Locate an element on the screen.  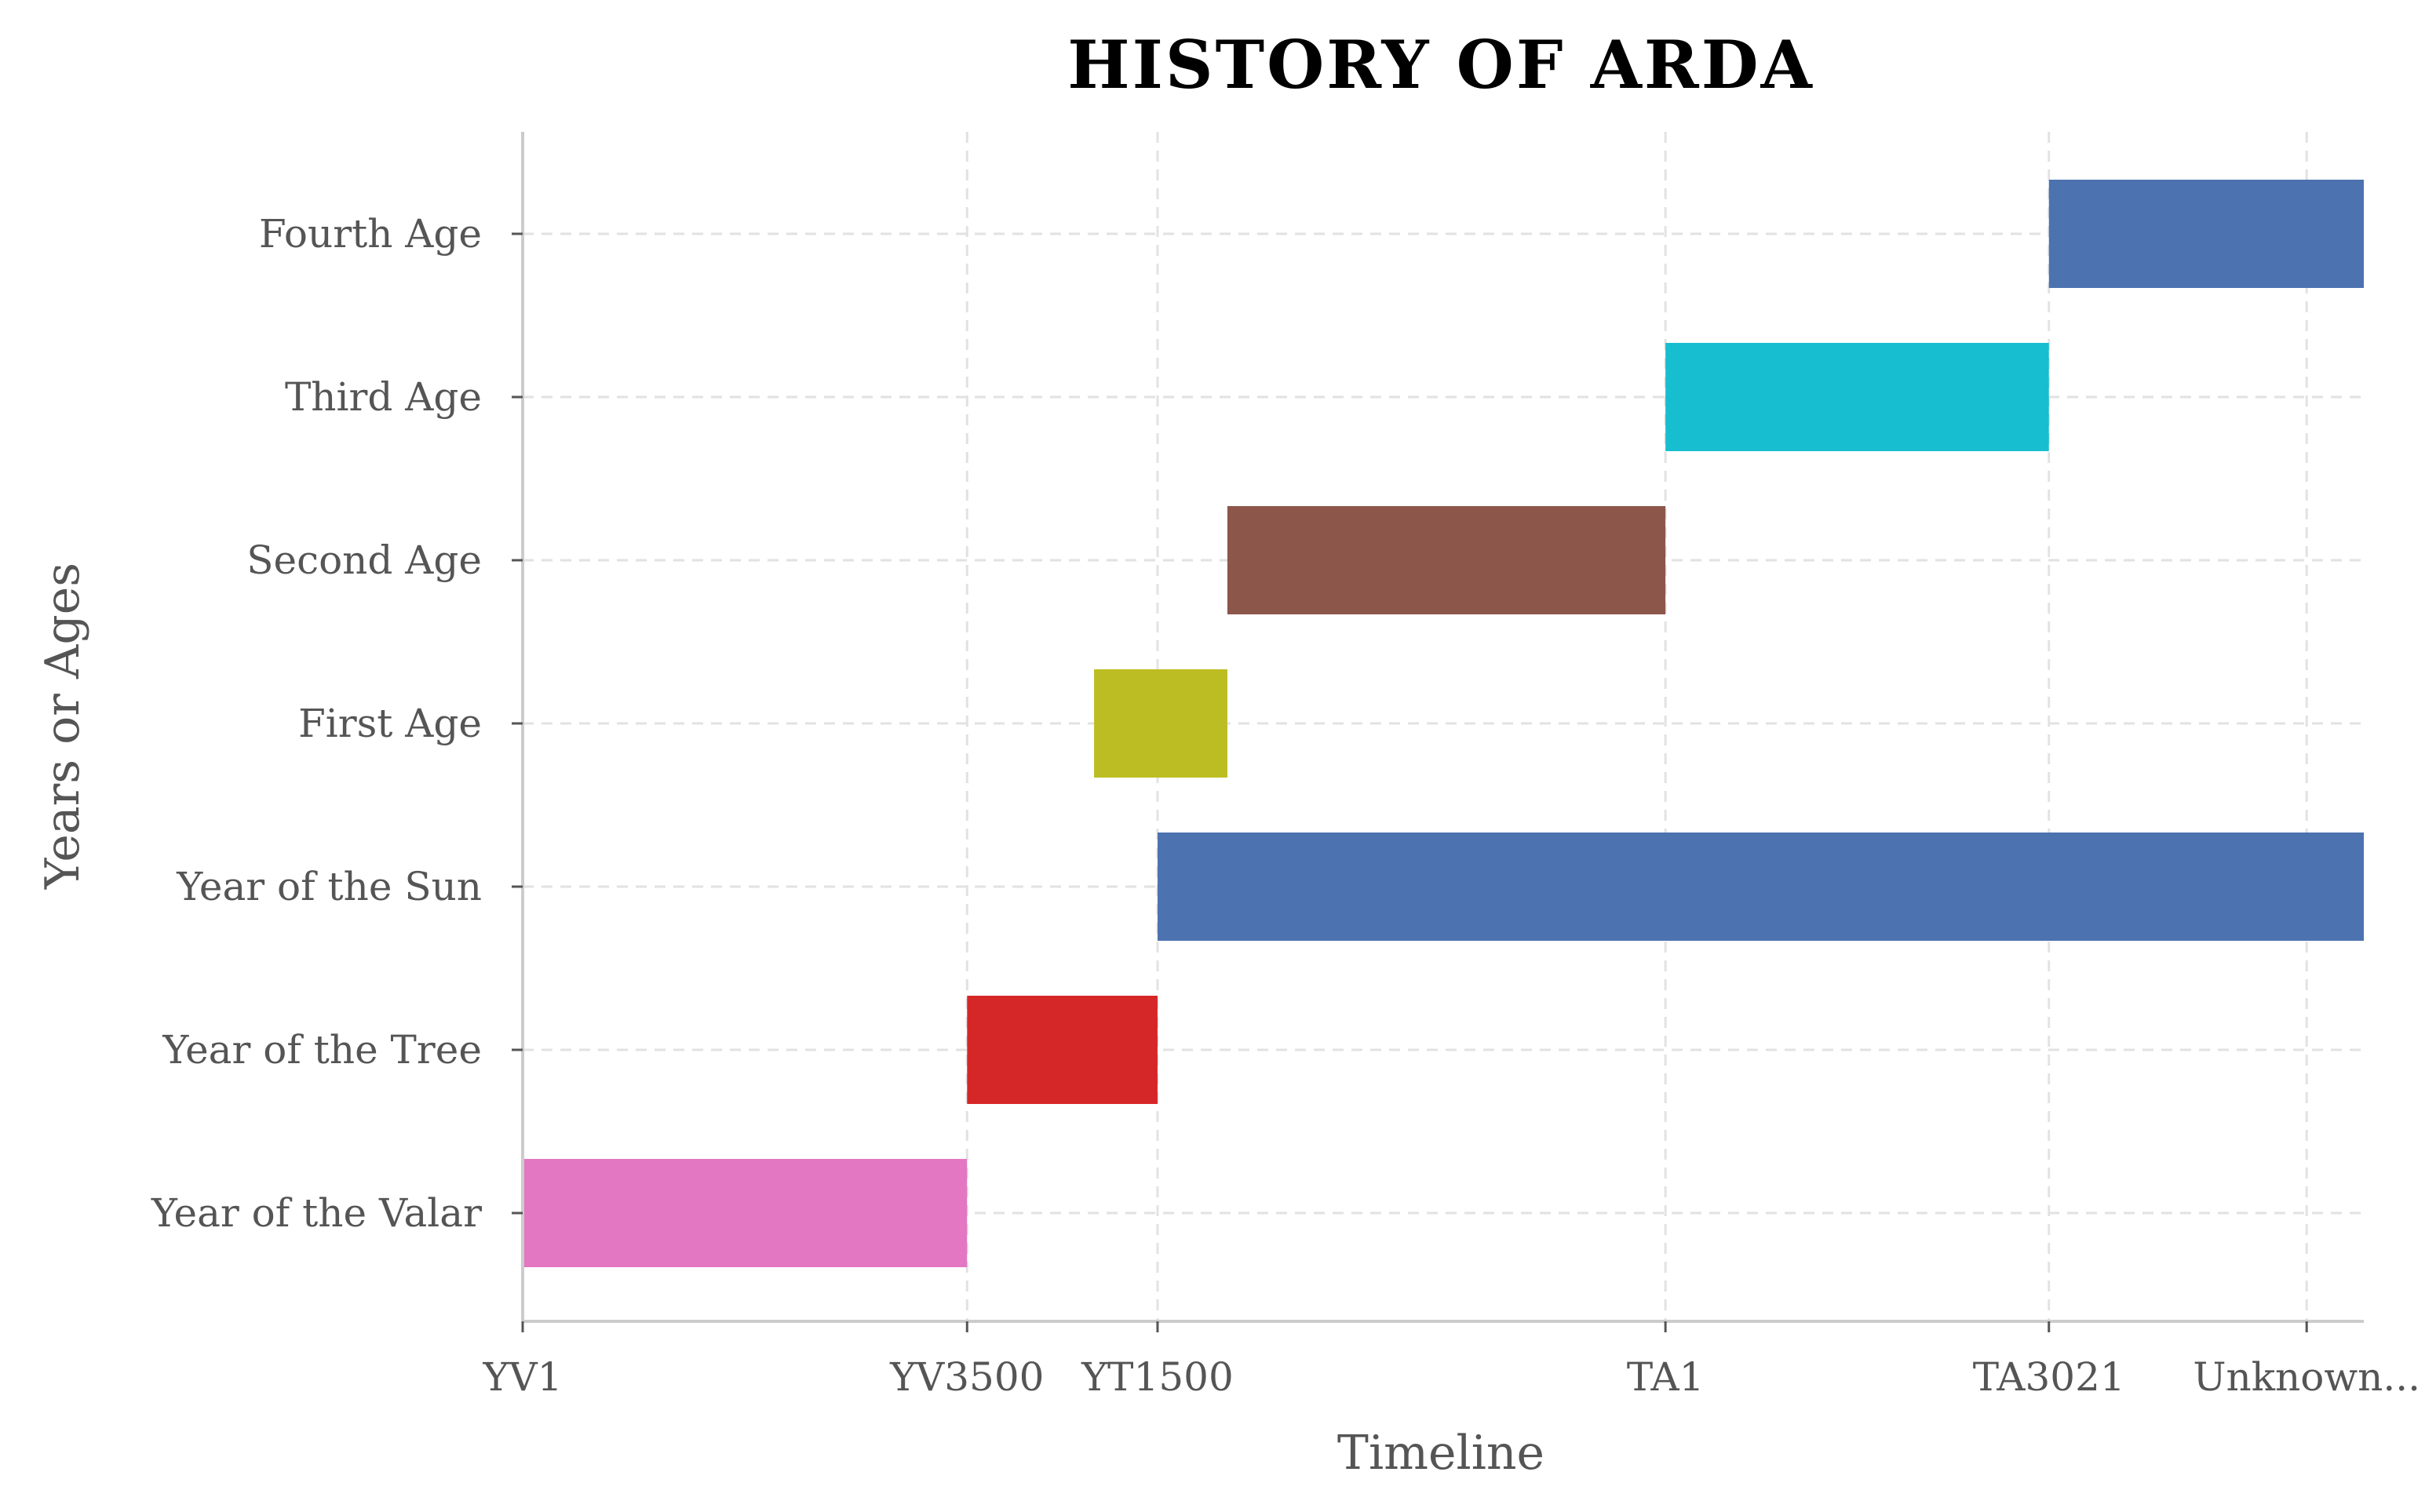
chart-title: HISTORY OF ARDA is located at coordinates (1440, 65).